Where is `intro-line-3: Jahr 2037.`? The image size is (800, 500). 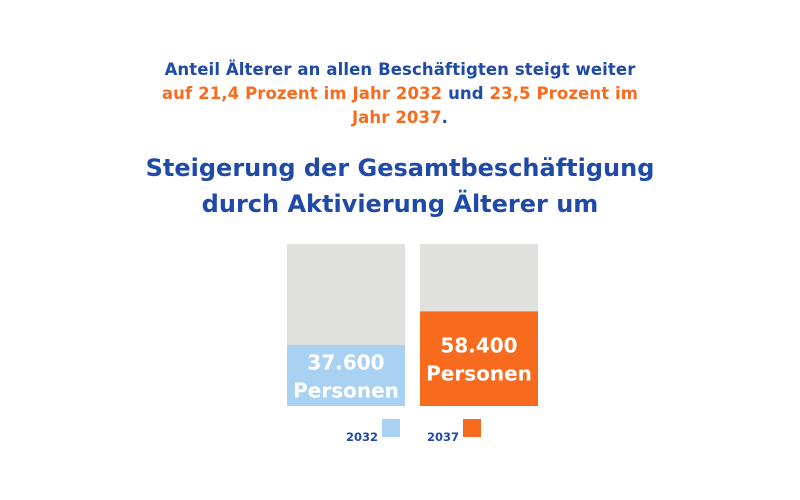
intro-line-3: Jahr 2037. is located at coordinates (400, 118).